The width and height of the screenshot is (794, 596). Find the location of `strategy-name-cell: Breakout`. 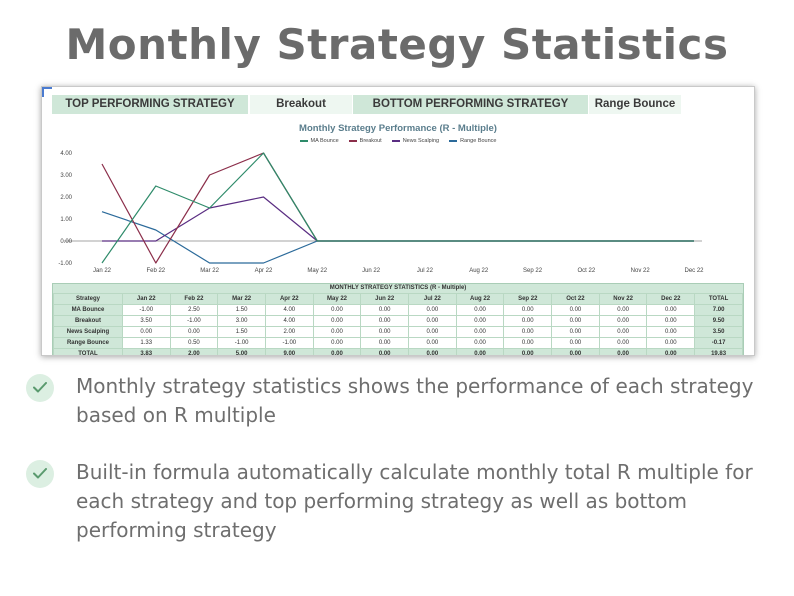

strategy-name-cell: Breakout is located at coordinates (88, 321).